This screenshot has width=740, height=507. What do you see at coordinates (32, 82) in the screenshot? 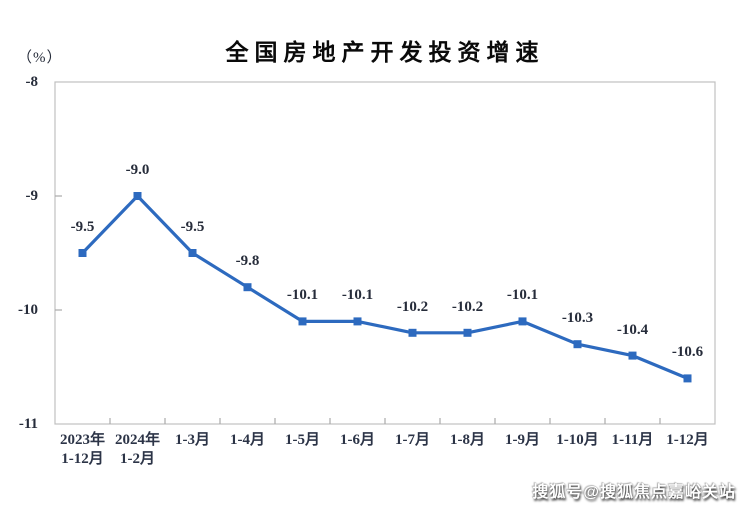
I see `y-axis-tick-label: -8` at bounding box center [32, 82].